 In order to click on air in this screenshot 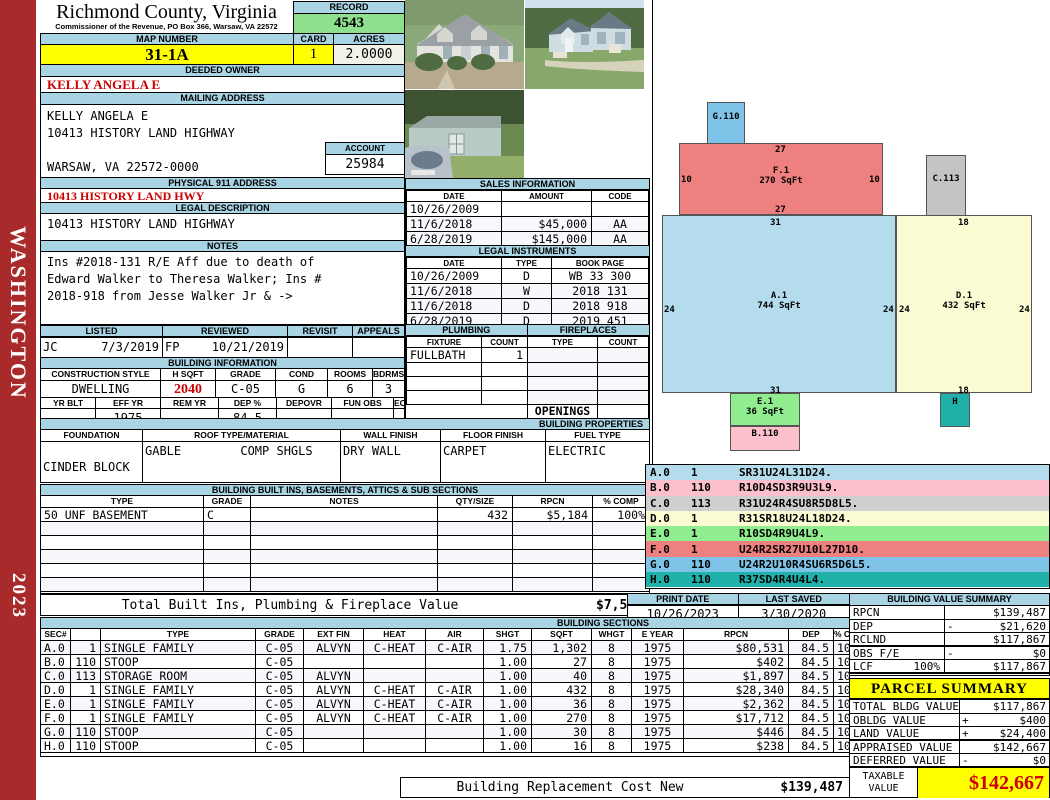, I will do `click(455, 731)`.